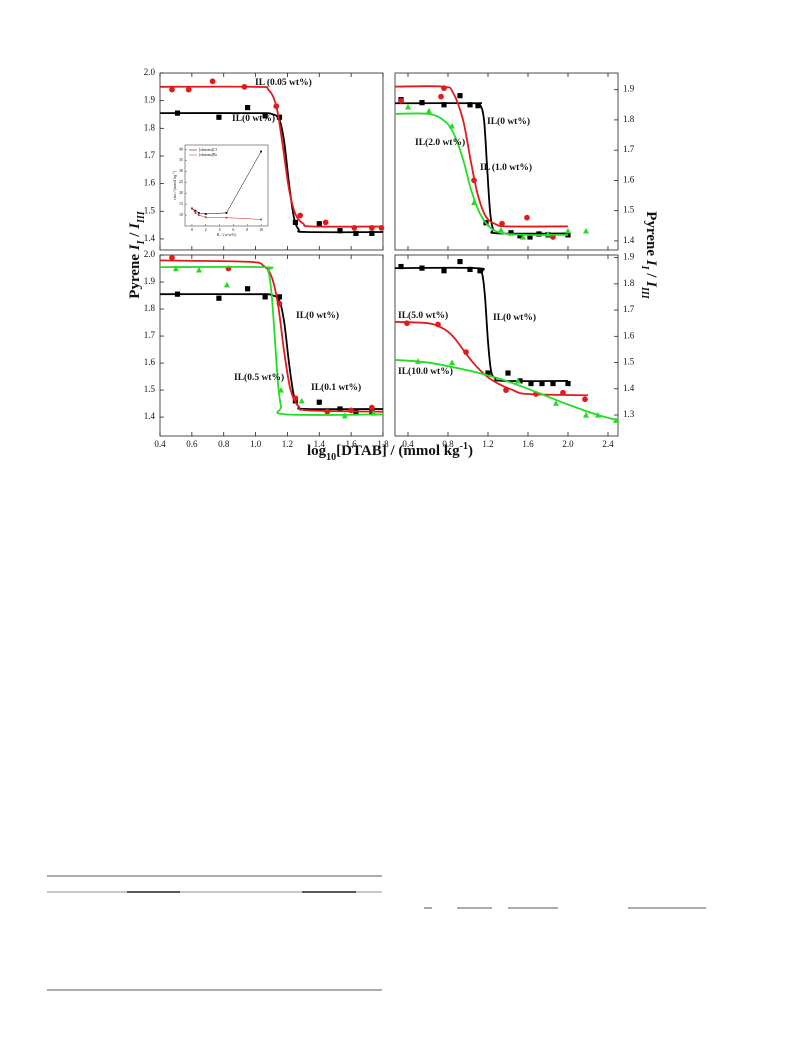 Image resolution: width=793 pixels, height=1057 pixels. What do you see at coordinates (331, 457) in the screenshot?
I see `x-axis-label-part: 10` at bounding box center [331, 457].